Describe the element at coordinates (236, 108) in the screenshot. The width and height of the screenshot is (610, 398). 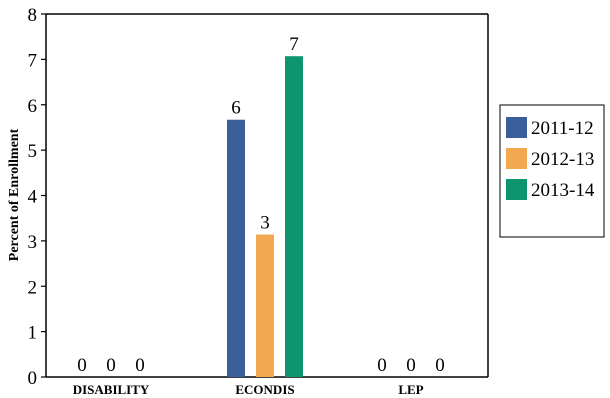
I see `data-label: 6` at that location.